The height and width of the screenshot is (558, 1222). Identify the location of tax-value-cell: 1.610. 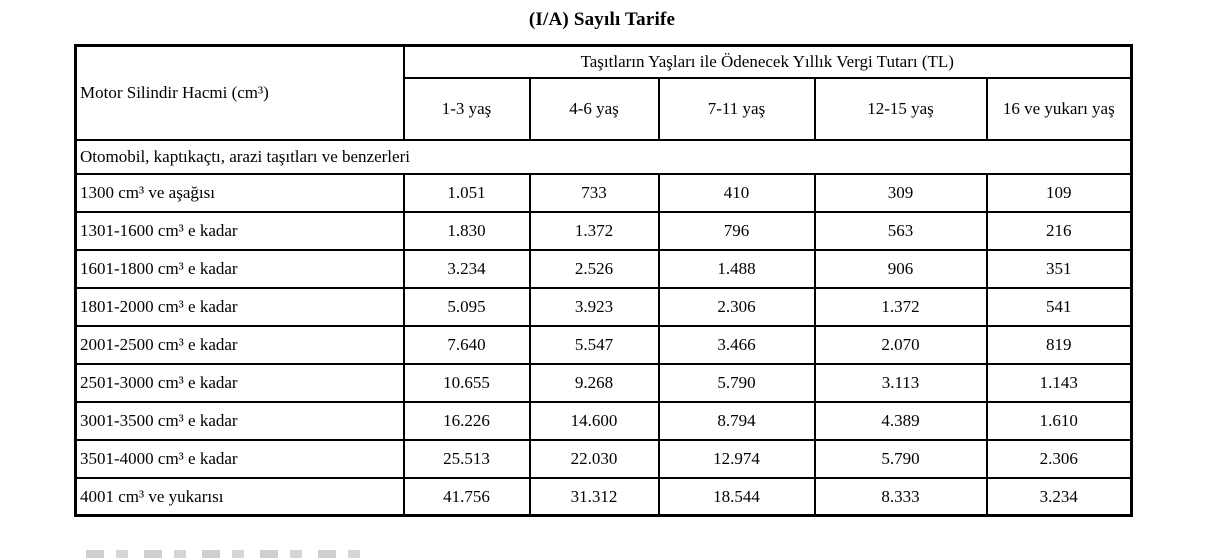
(1059, 420).